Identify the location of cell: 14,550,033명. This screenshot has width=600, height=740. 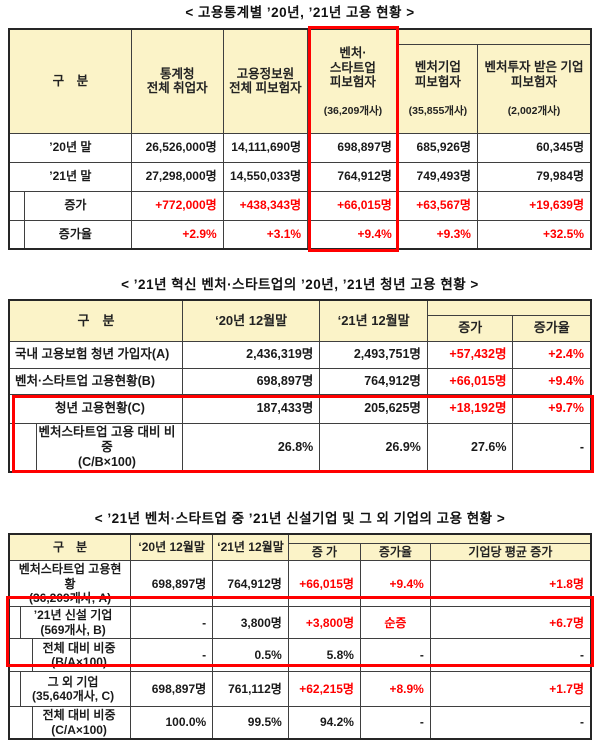
(265, 176).